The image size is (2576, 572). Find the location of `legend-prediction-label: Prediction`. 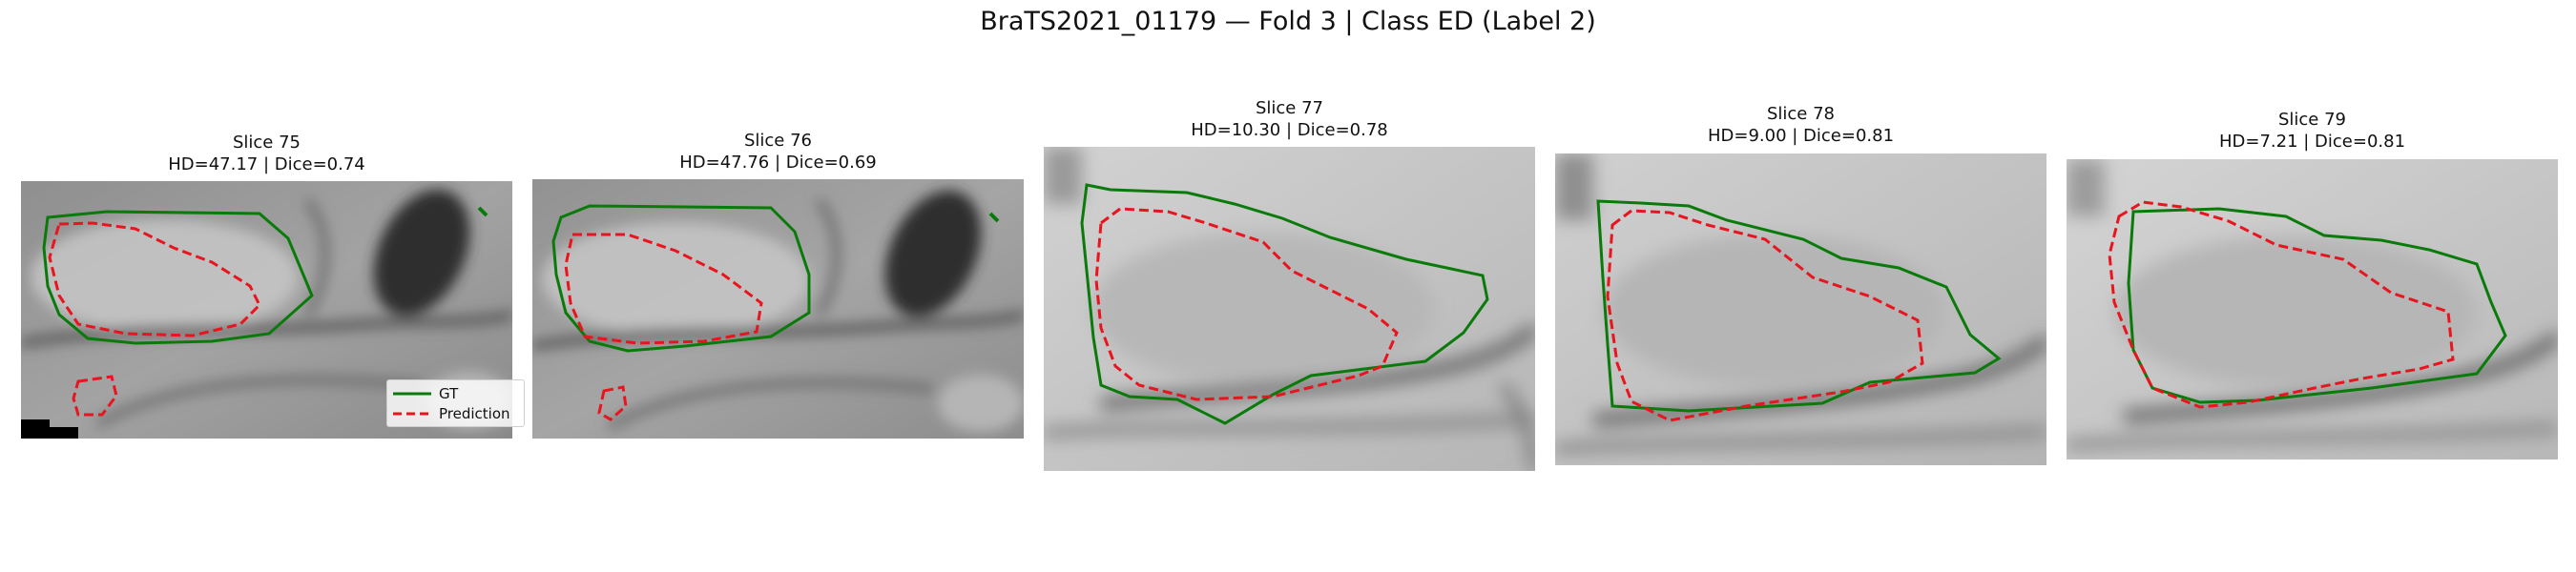

legend-prediction-label: Prediction is located at coordinates (474, 413).